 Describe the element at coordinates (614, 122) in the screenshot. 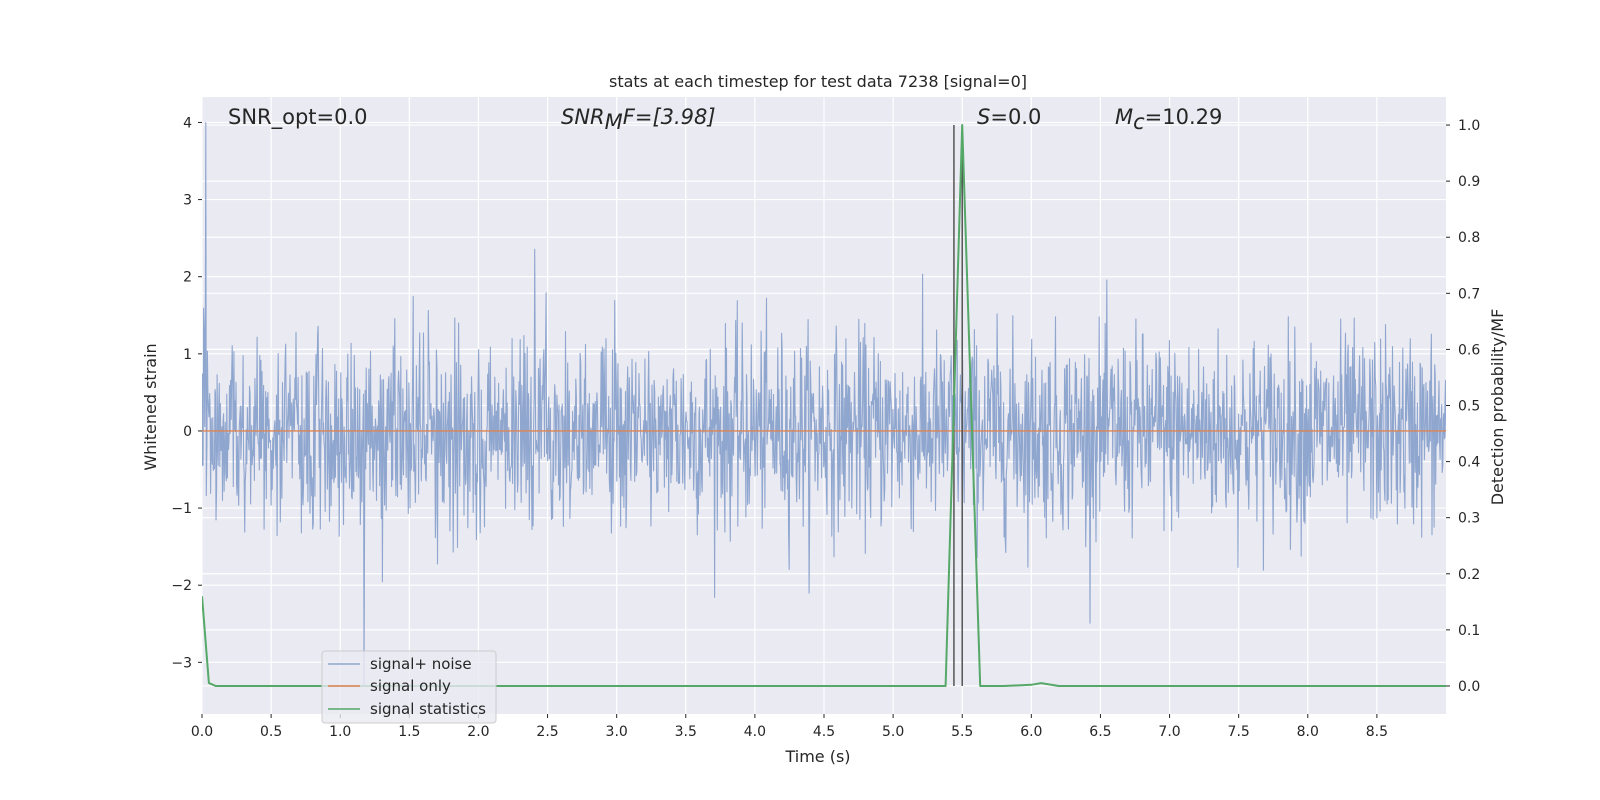

I see `annotation-snr-mf-sub: M` at that location.